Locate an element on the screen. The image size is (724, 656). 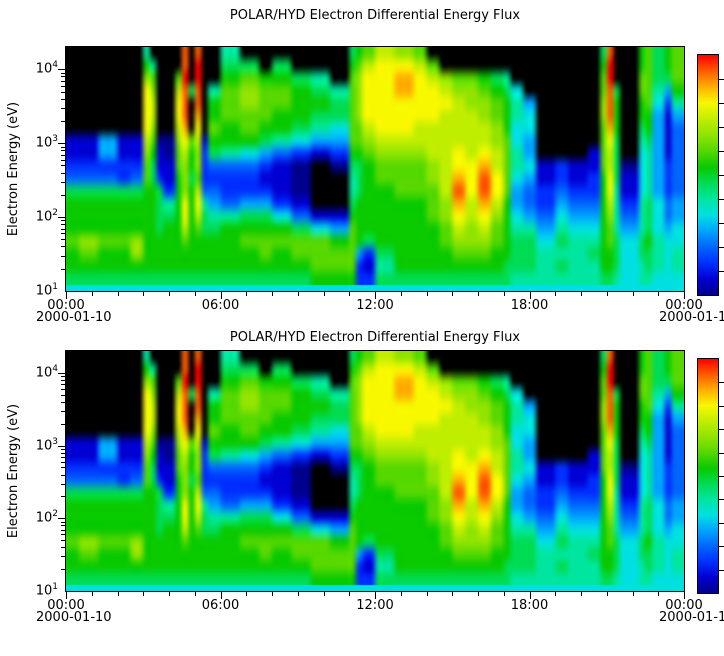
x-tick-label: 00:00 is located at coordinates (66, 605).